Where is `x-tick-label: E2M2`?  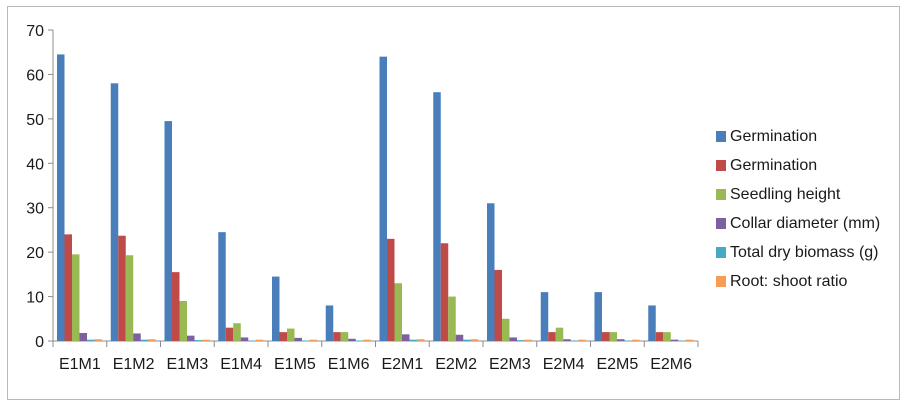
x-tick-label: E2M2 is located at coordinates (456, 364).